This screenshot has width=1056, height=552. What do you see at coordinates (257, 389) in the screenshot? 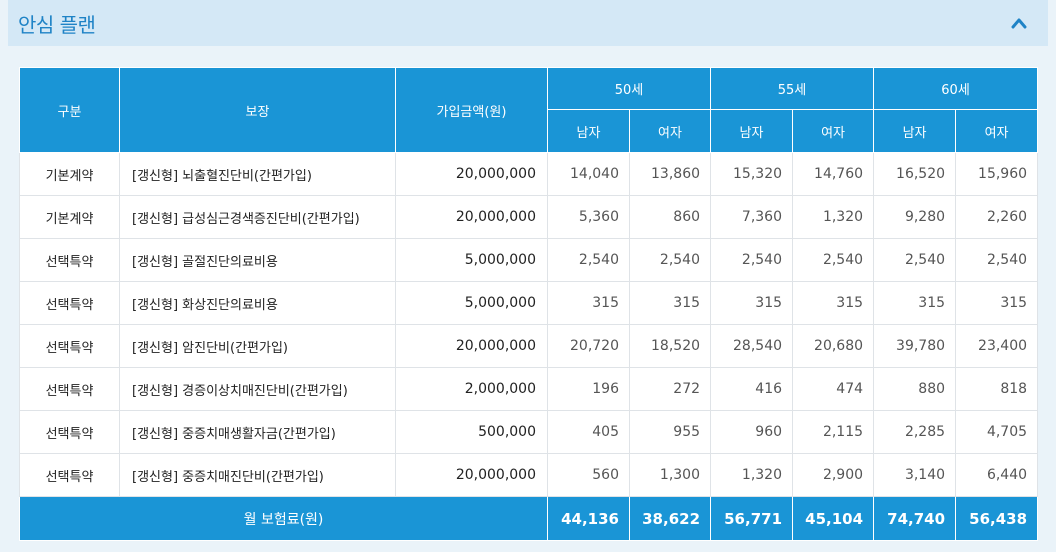
I see `coverage-name-cell: [갱신형] 경증이상치매진단비(간편가입)` at bounding box center [257, 389].